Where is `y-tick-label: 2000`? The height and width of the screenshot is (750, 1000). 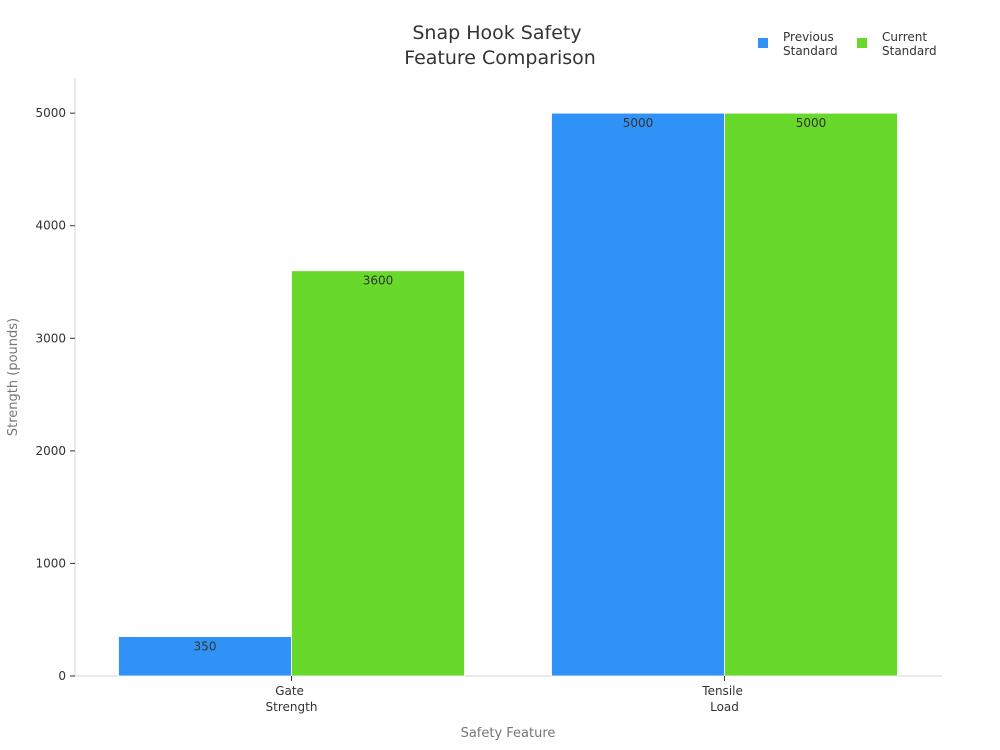
y-tick-label: 2000 is located at coordinates (50, 451).